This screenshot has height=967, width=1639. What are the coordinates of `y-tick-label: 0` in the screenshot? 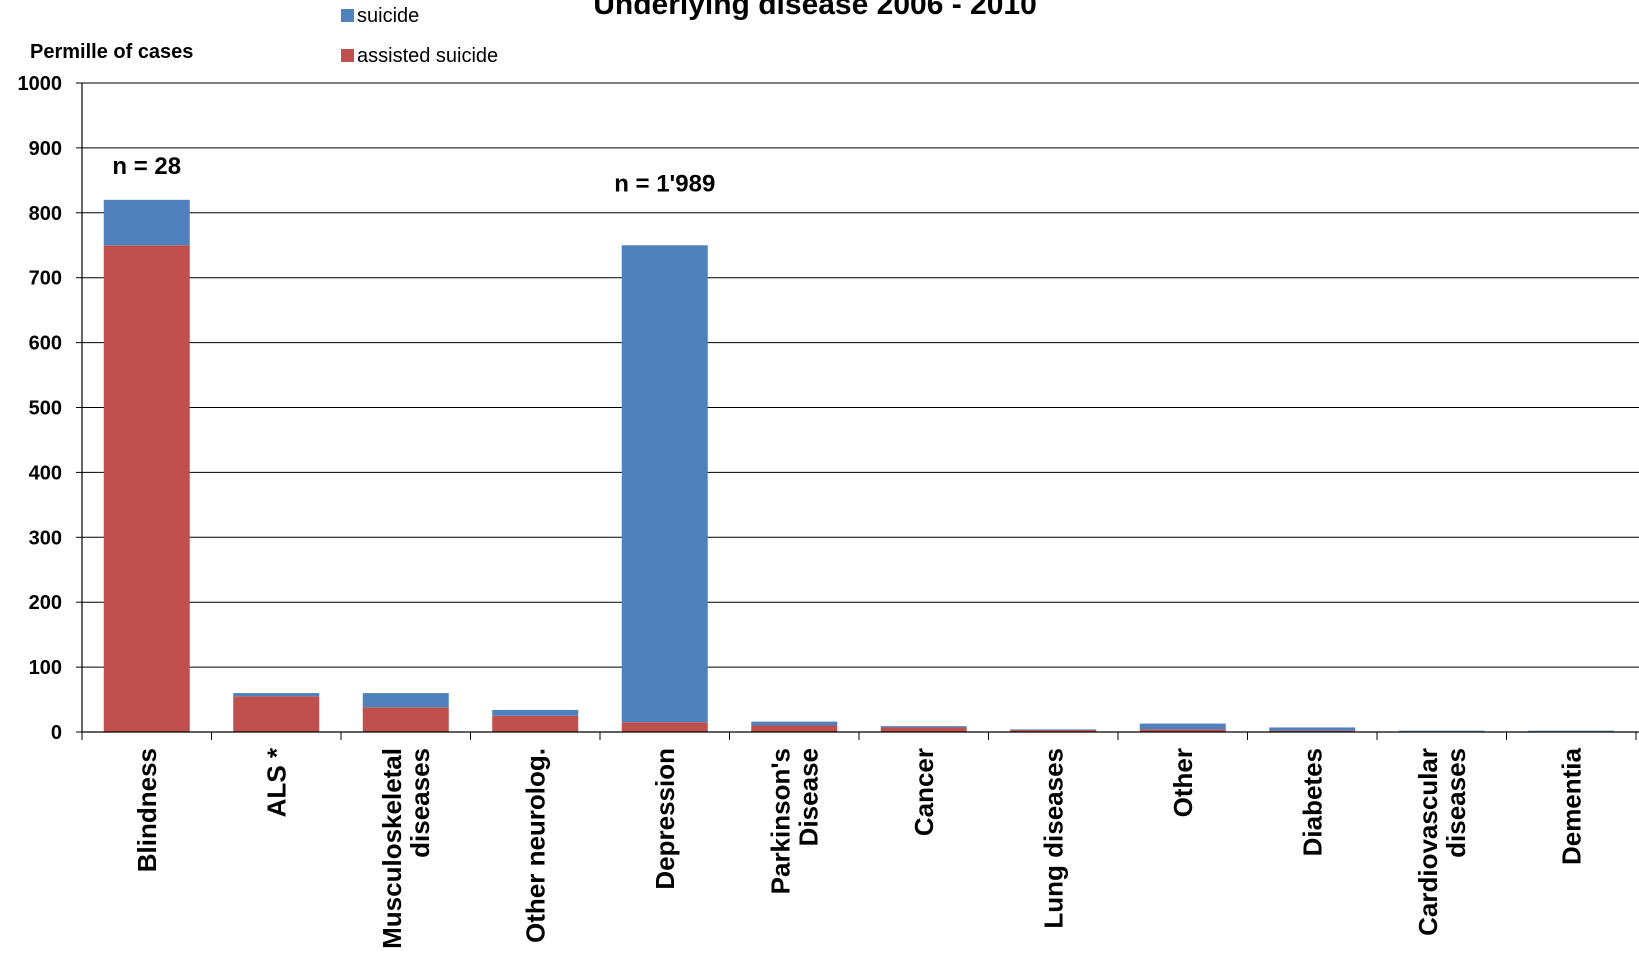 It's located at (56, 733).